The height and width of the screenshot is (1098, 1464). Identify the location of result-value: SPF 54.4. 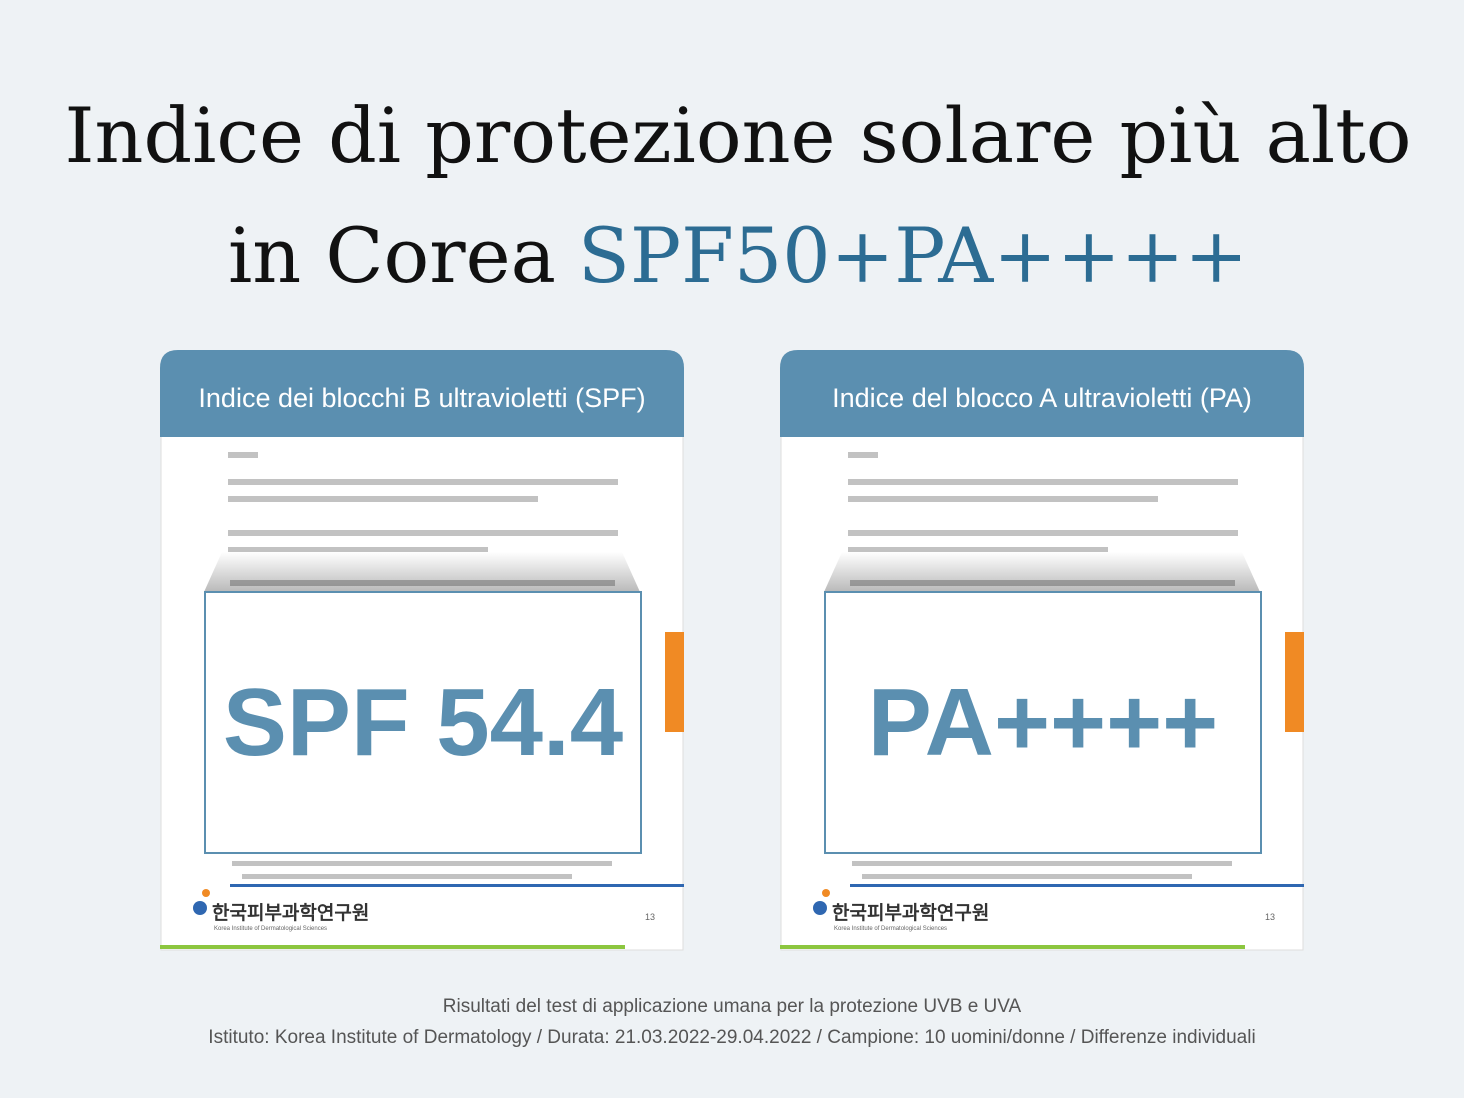
(423, 722).